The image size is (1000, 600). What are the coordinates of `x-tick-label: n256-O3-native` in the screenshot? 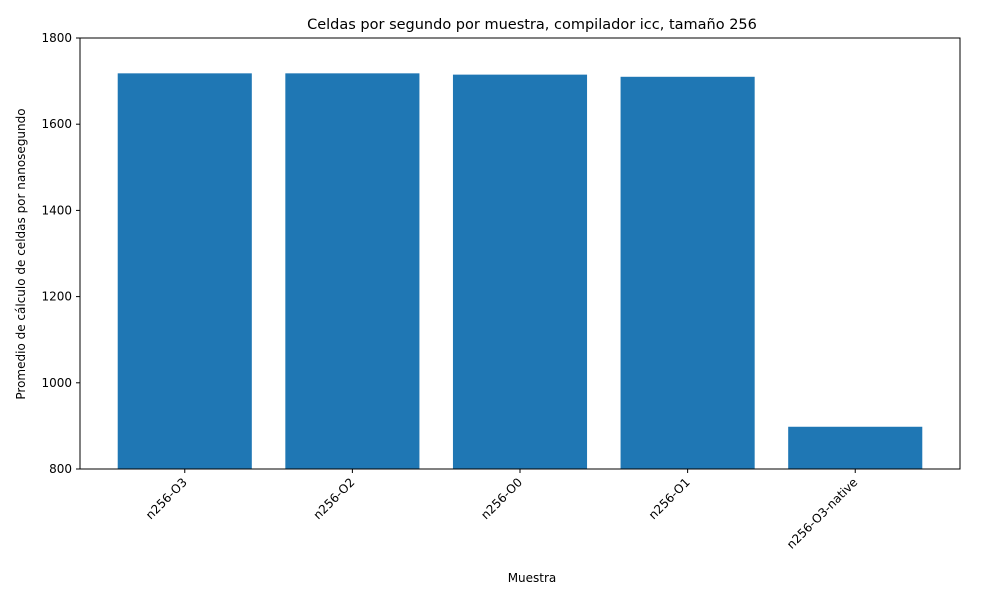 It's located at (822, 513).